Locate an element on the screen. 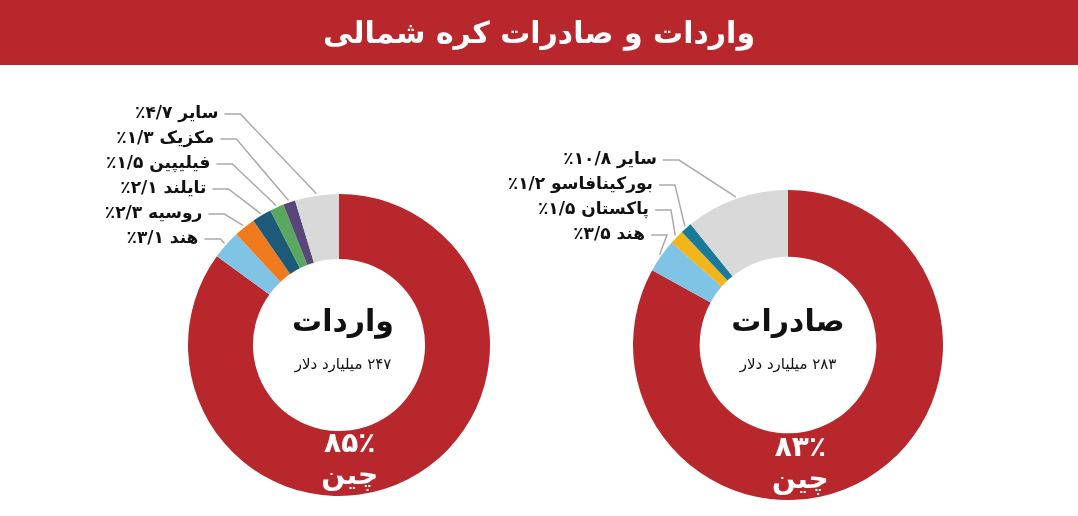  text: صادرات is located at coordinates (788, 320).